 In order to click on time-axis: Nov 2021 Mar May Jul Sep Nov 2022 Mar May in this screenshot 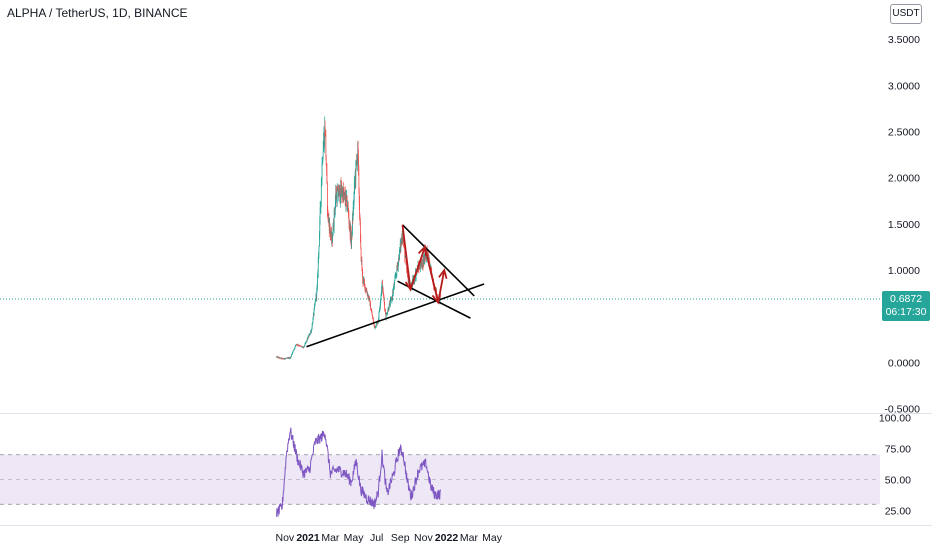, I will do `click(389, 538)`.